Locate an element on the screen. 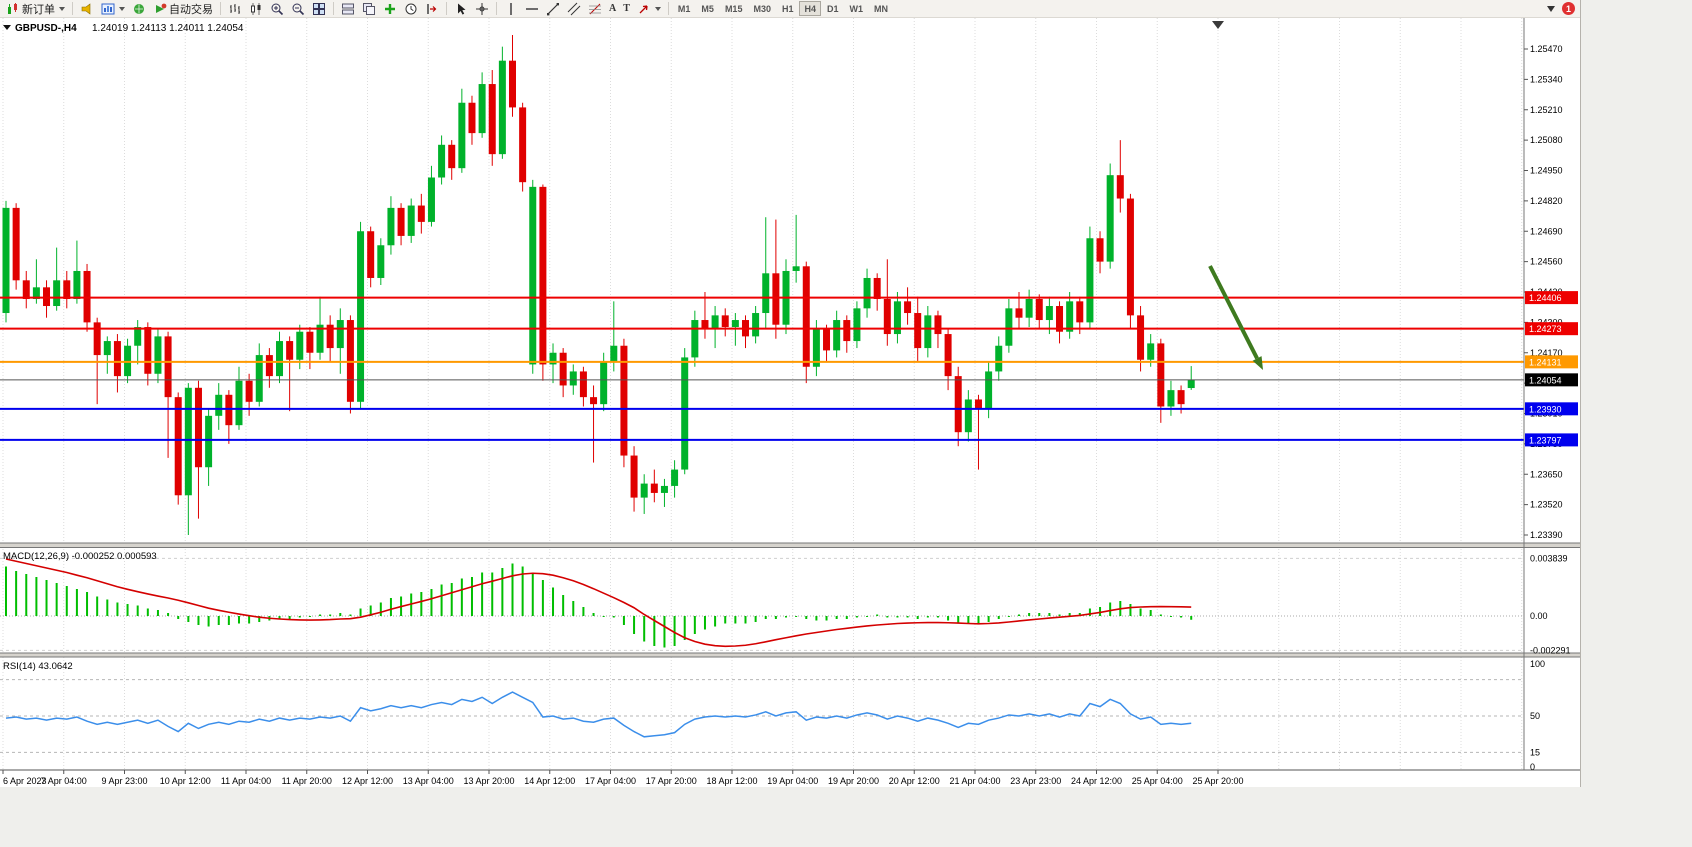  new-chart-button is located at coordinates (113, 8).